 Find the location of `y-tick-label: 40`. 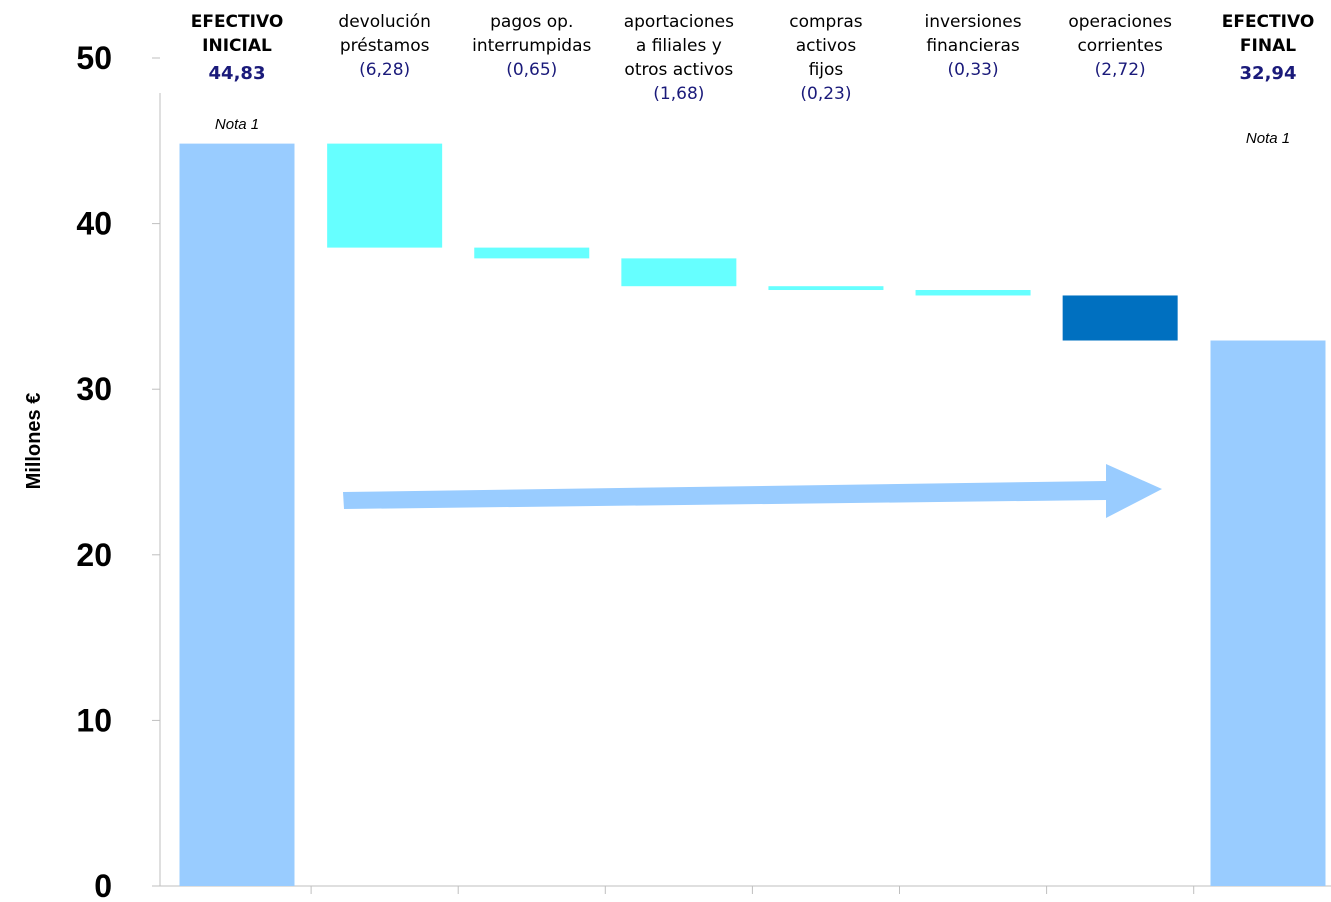

y-tick-label: 40 is located at coordinates (94, 224).